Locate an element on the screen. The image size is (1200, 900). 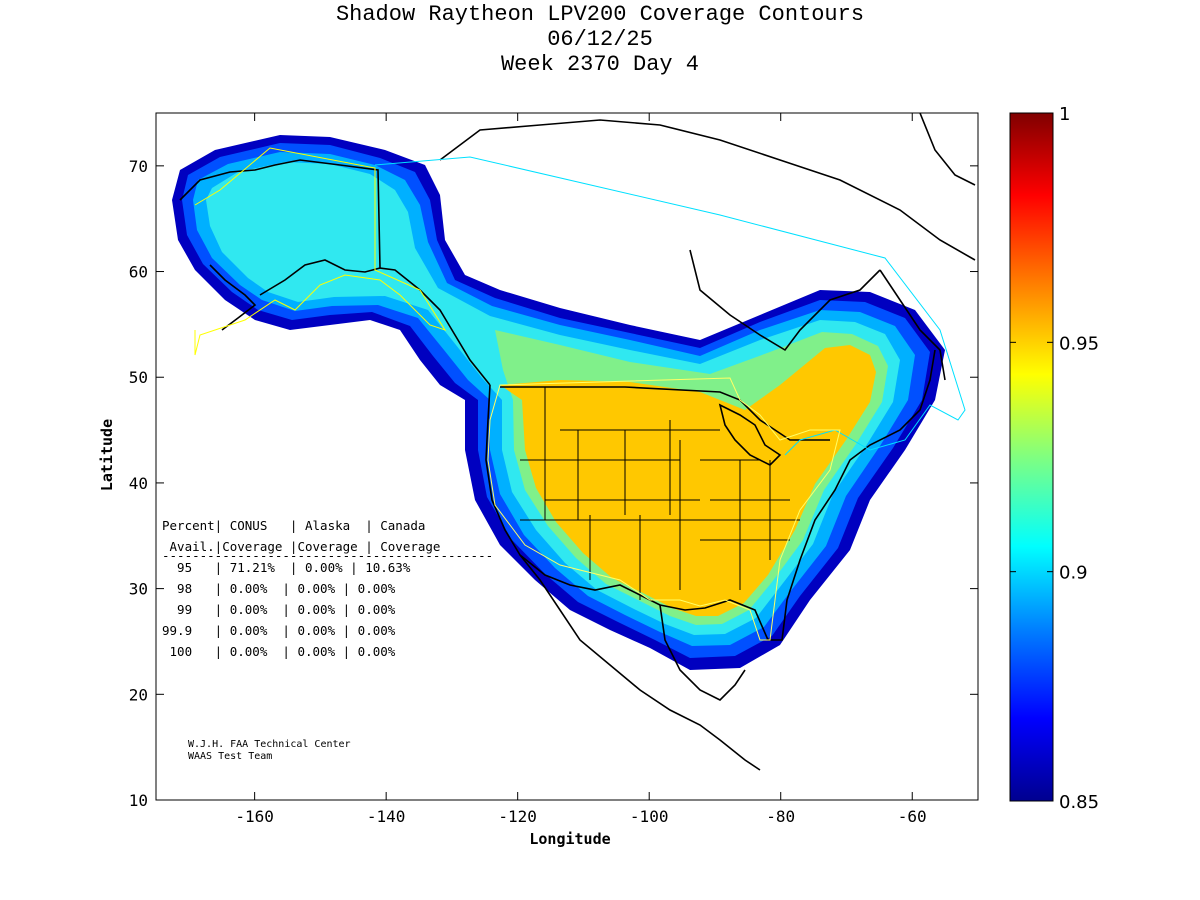
table-header-2: Avail.|Coverage |Coverage | Coverage is located at coordinates (301, 546).